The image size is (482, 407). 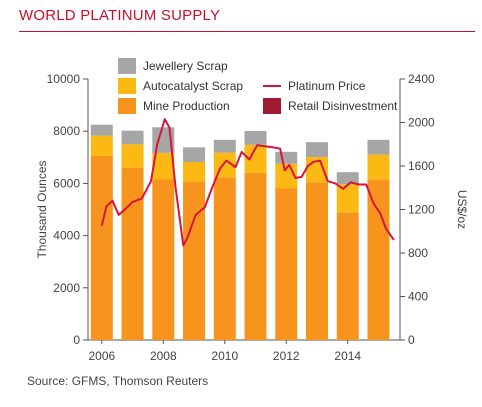 What do you see at coordinates (120, 15) in the screenshot?
I see `chart-title: WORLD PLATINUM SUPPLY` at bounding box center [120, 15].